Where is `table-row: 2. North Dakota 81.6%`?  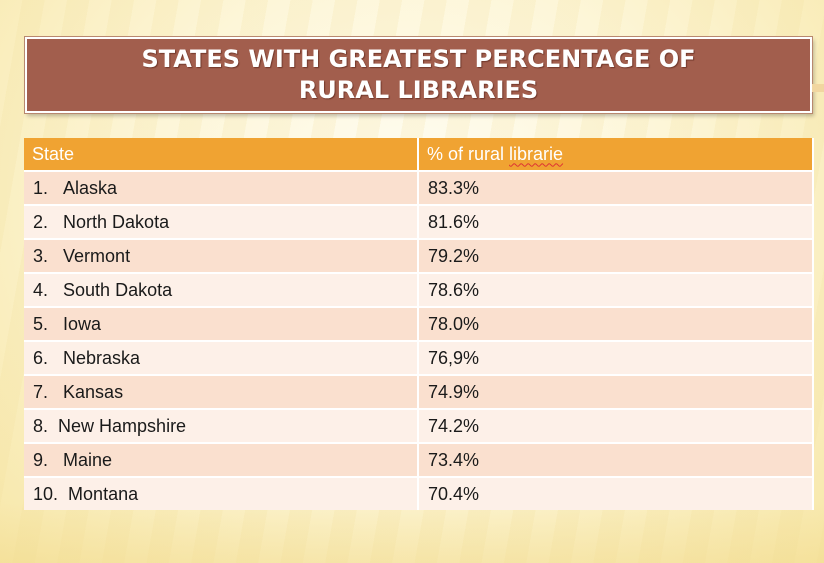 table-row: 2. North Dakota 81.6% is located at coordinates (419, 221).